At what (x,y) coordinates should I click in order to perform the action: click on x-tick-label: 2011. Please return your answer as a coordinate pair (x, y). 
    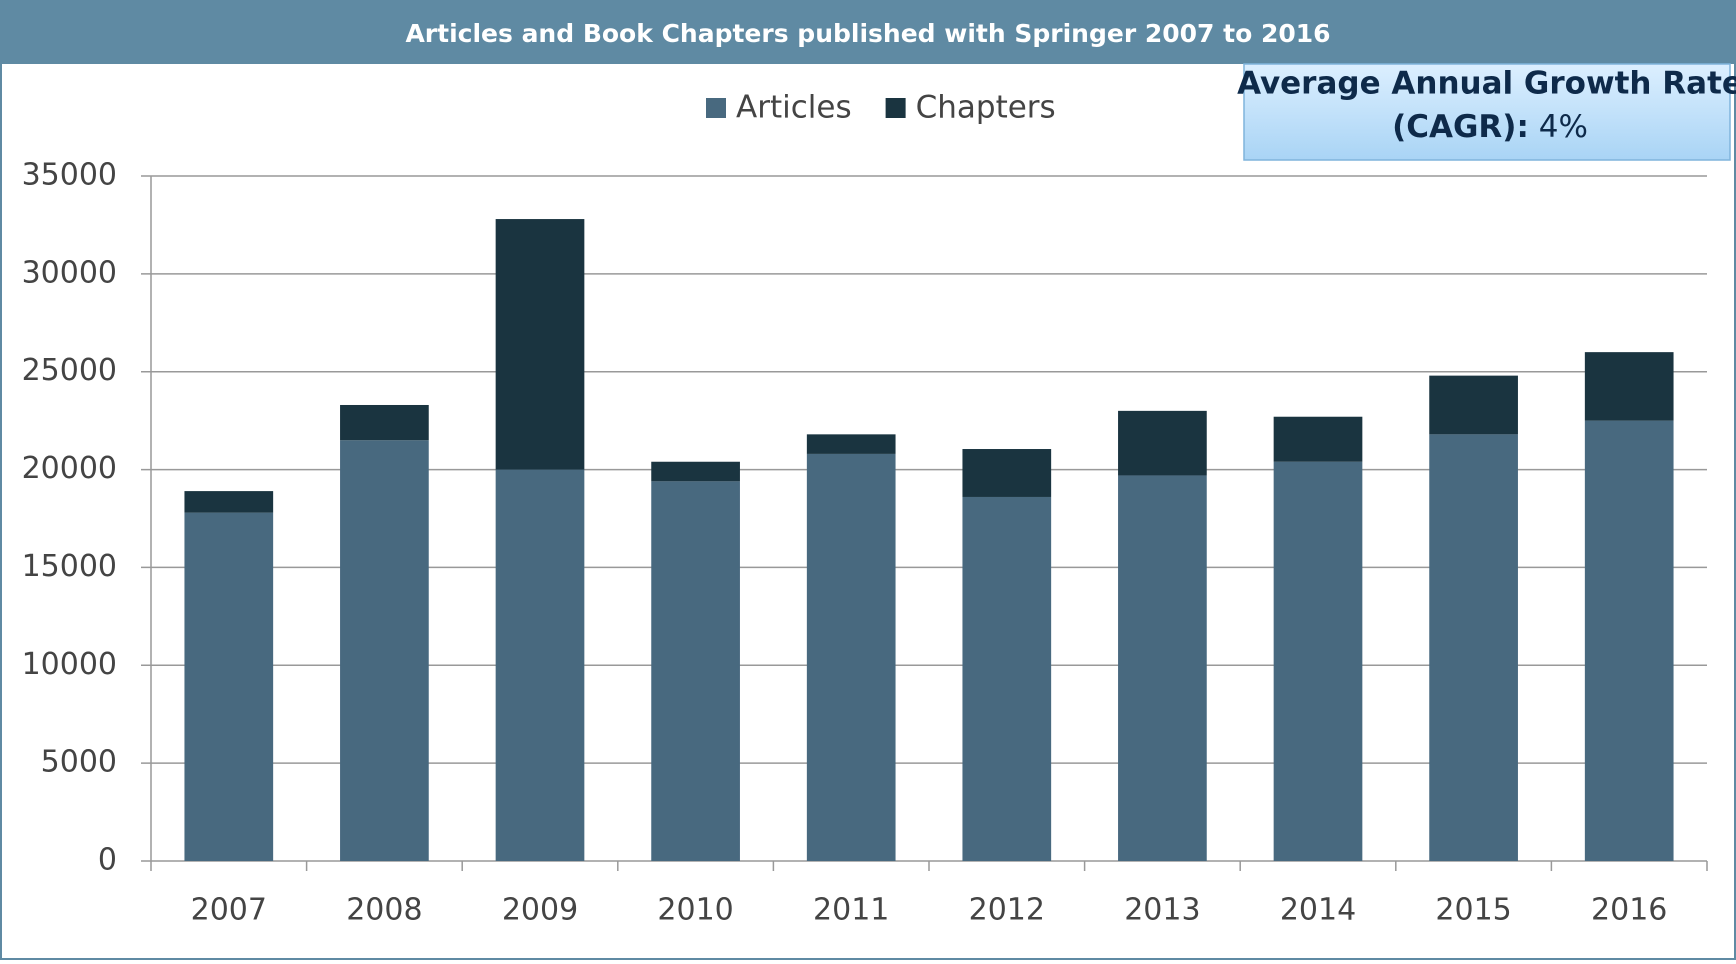
    Looking at the image, I should click on (851, 910).